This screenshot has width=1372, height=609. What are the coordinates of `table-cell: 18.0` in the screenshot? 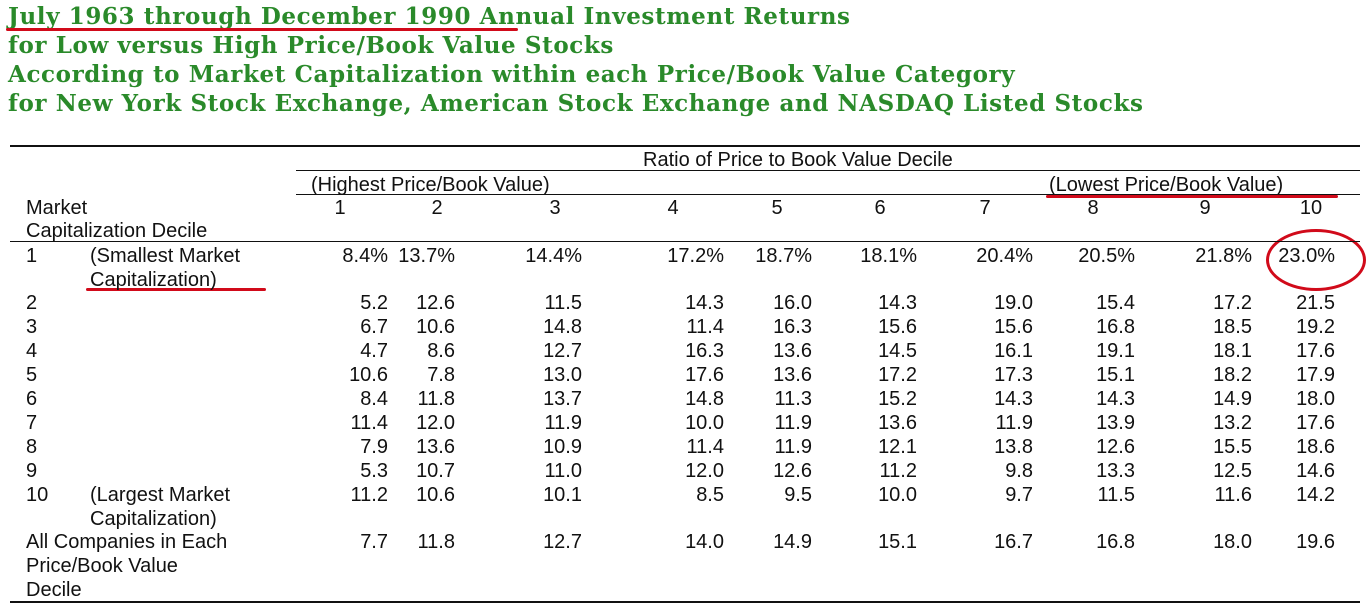 It's located at (1232, 542).